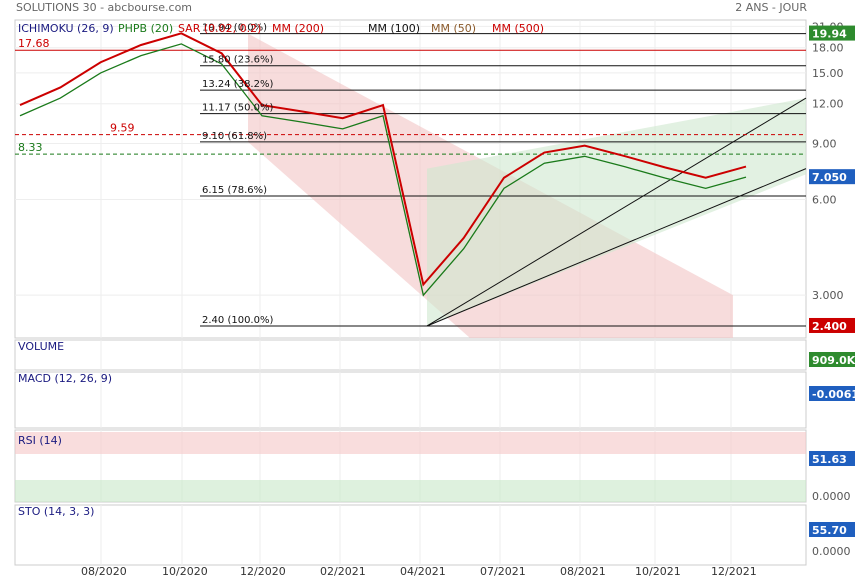 The height and width of the screenshot is (580, 855). I want to click on price-tag-label: 2.400, so click(829, 326).